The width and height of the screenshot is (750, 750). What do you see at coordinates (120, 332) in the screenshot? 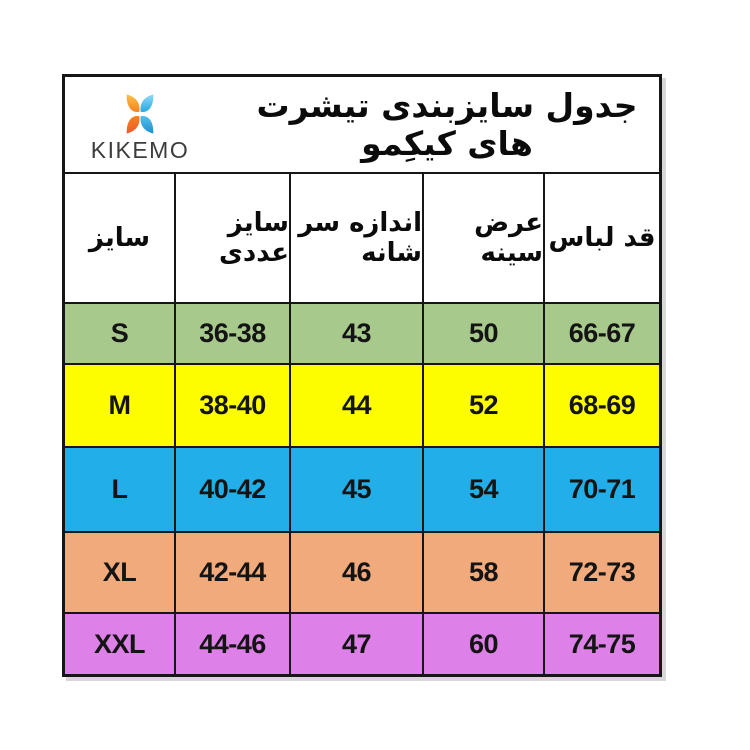
I see `cell-s-size: S` at bounding box center [120, 332].